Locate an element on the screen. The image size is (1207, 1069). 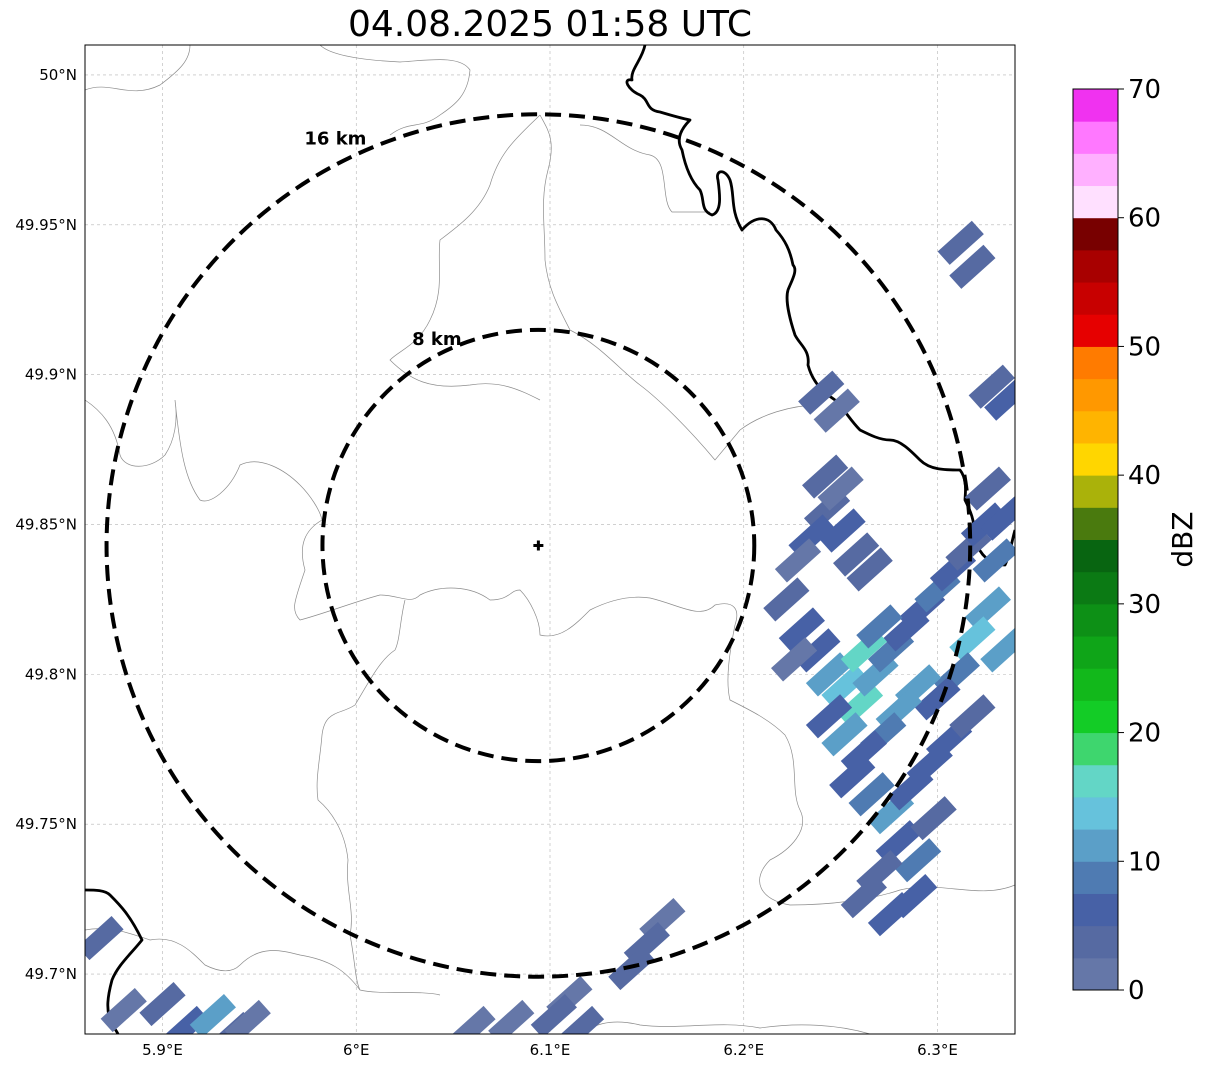
range-ring-labels: 8 km 16 km is located at coordinates (382, 239).